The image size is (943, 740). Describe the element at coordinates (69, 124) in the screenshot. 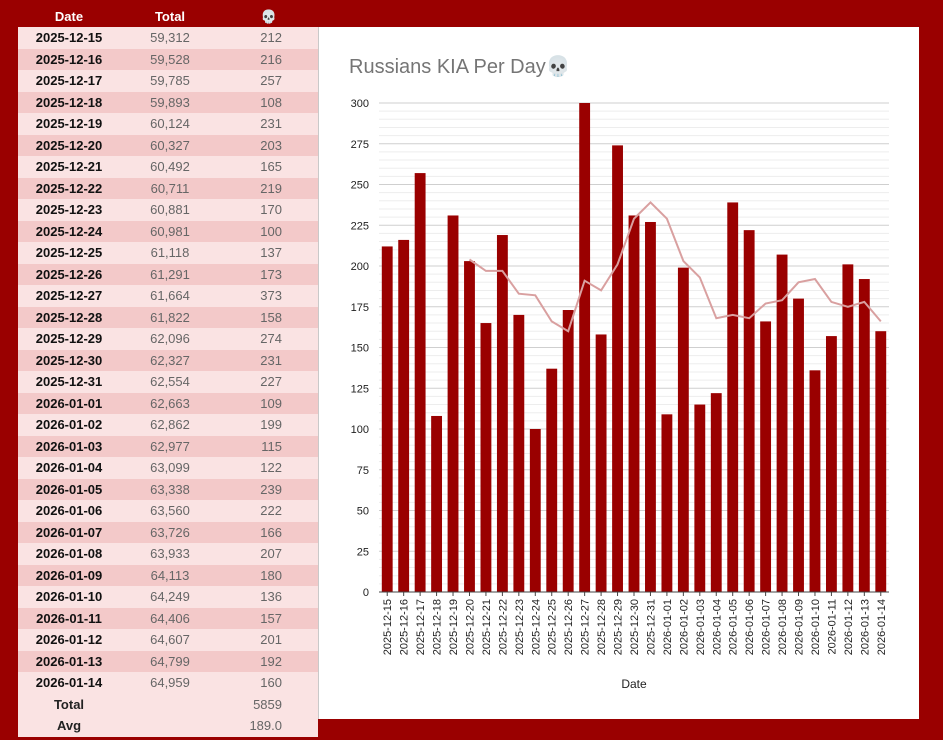

I see `date-cell: 2025-12-19` at that location.